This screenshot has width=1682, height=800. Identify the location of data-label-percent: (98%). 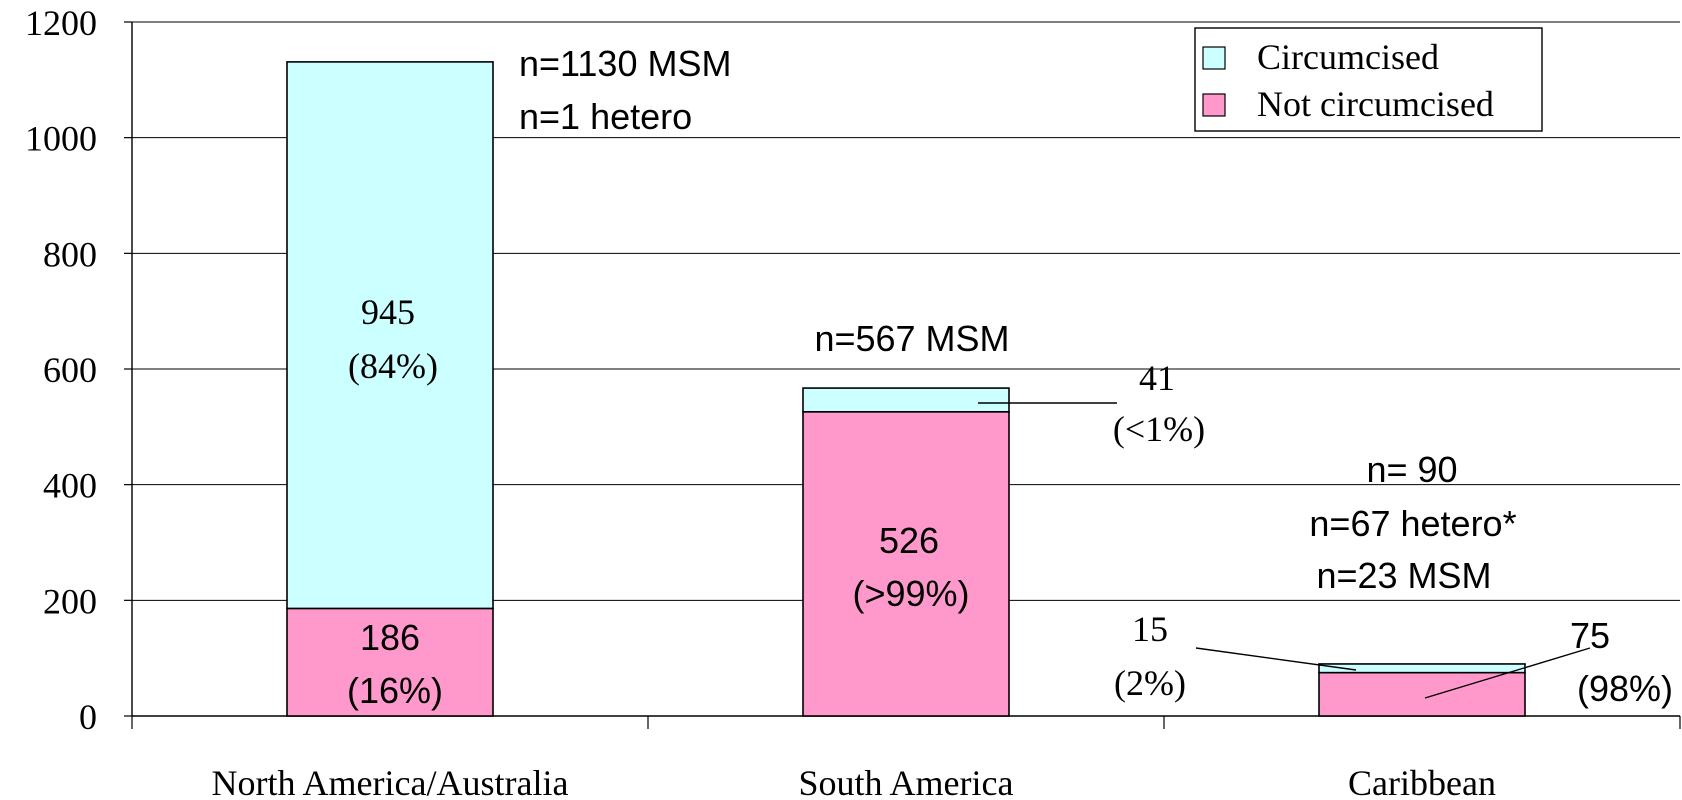
(1625, 688).